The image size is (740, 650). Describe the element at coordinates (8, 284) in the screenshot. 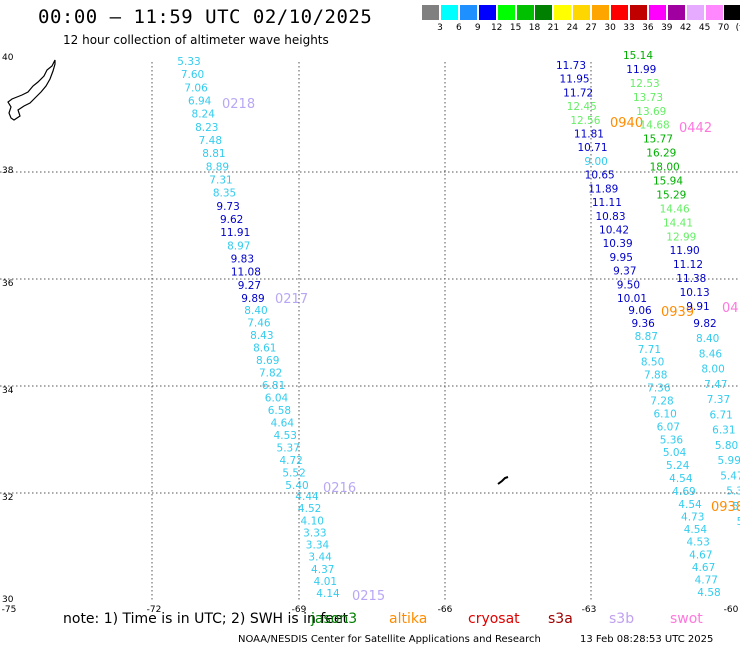

I see `latitude-tick-label: 36` at that location.